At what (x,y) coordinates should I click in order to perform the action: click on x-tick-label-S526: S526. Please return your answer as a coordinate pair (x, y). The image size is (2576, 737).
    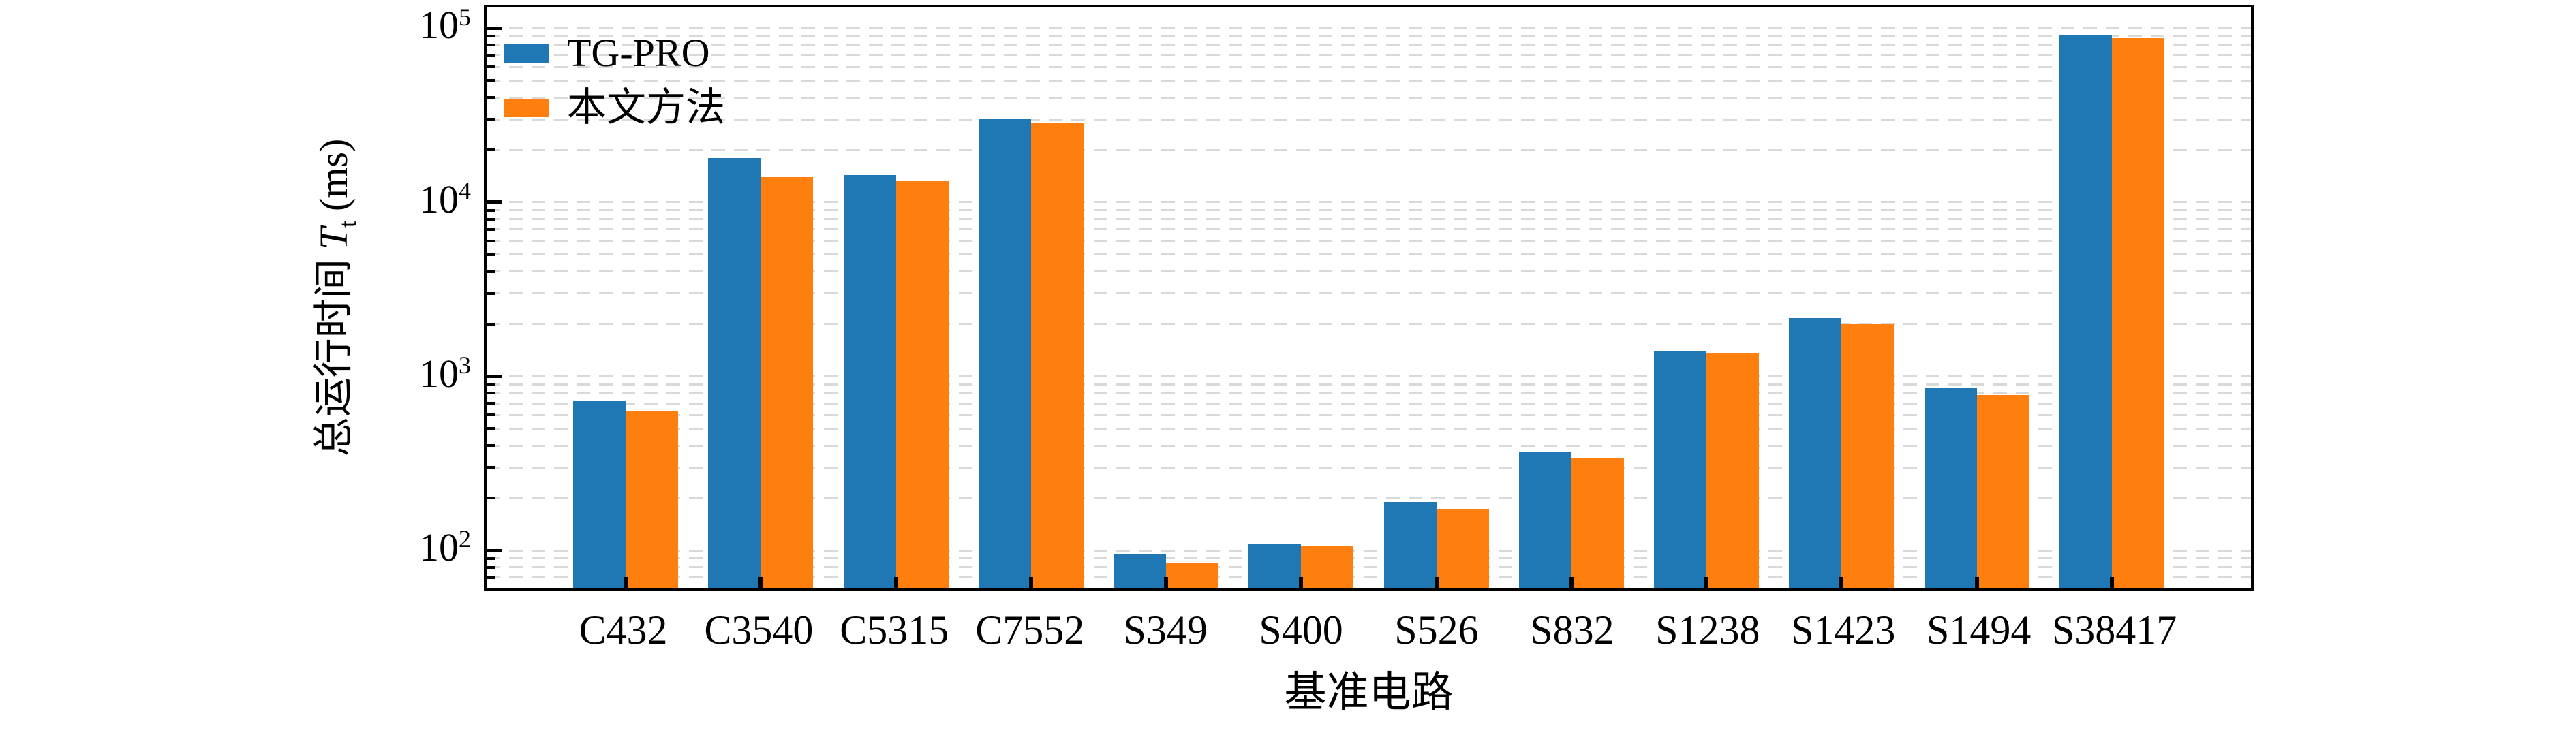
    Looking at the image, I should click on (1437, 630).